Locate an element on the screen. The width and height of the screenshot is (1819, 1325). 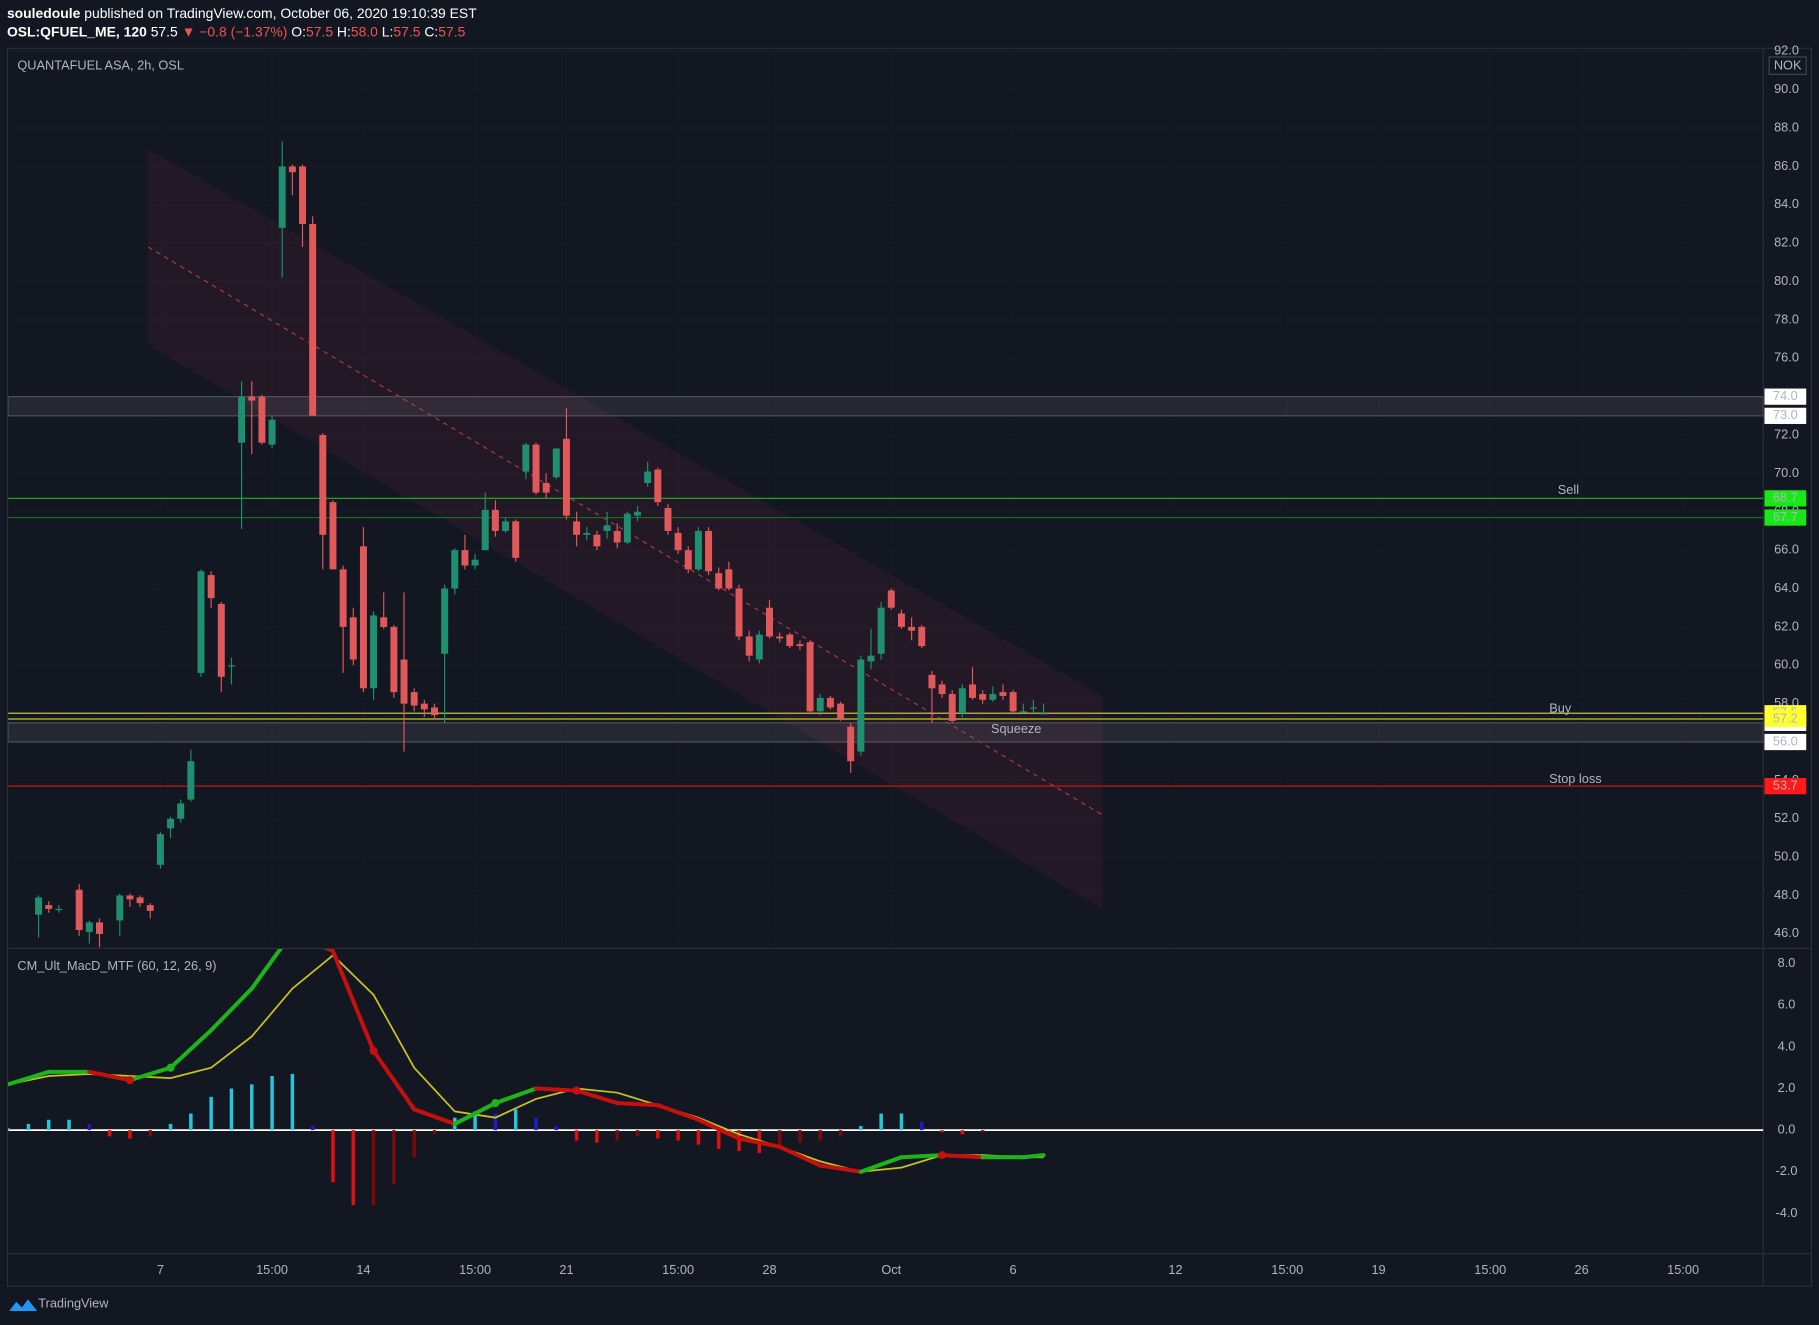
y-tick-label: 6.0 is located at coordinates (1787, 1004).